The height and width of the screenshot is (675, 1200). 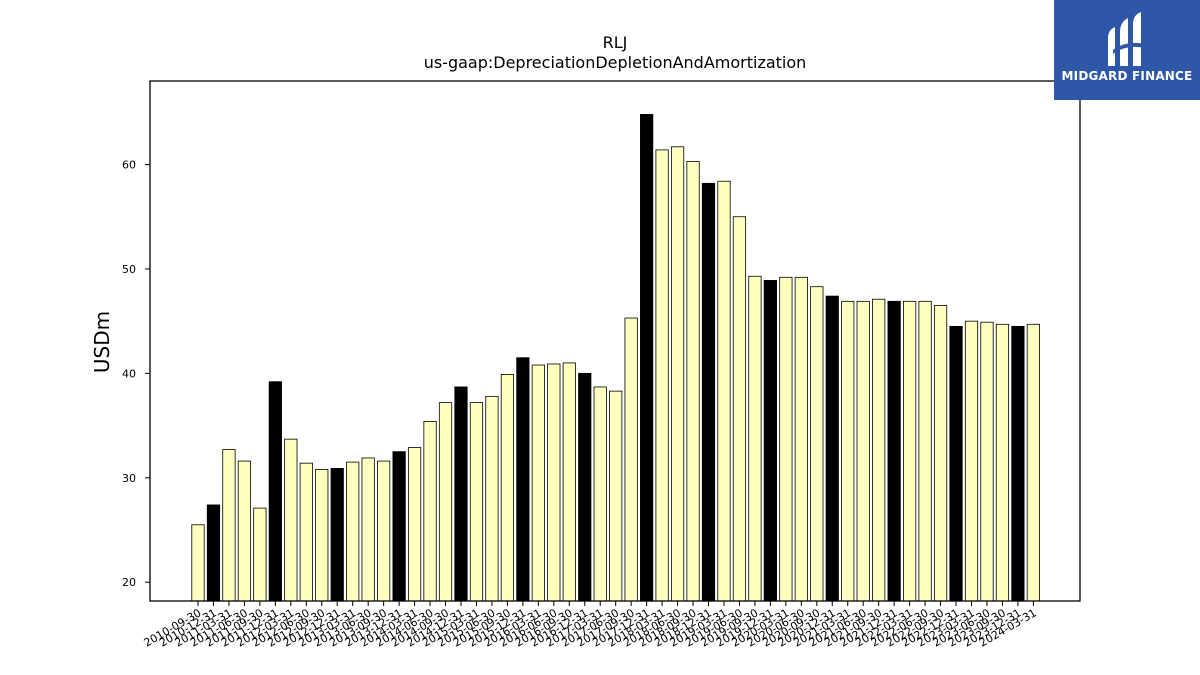 What do you see at coordinates (1127, 76) in the screenshot?
I see `brand-name: MIDGARD FINANCE` at bounding box center [1127, 76].